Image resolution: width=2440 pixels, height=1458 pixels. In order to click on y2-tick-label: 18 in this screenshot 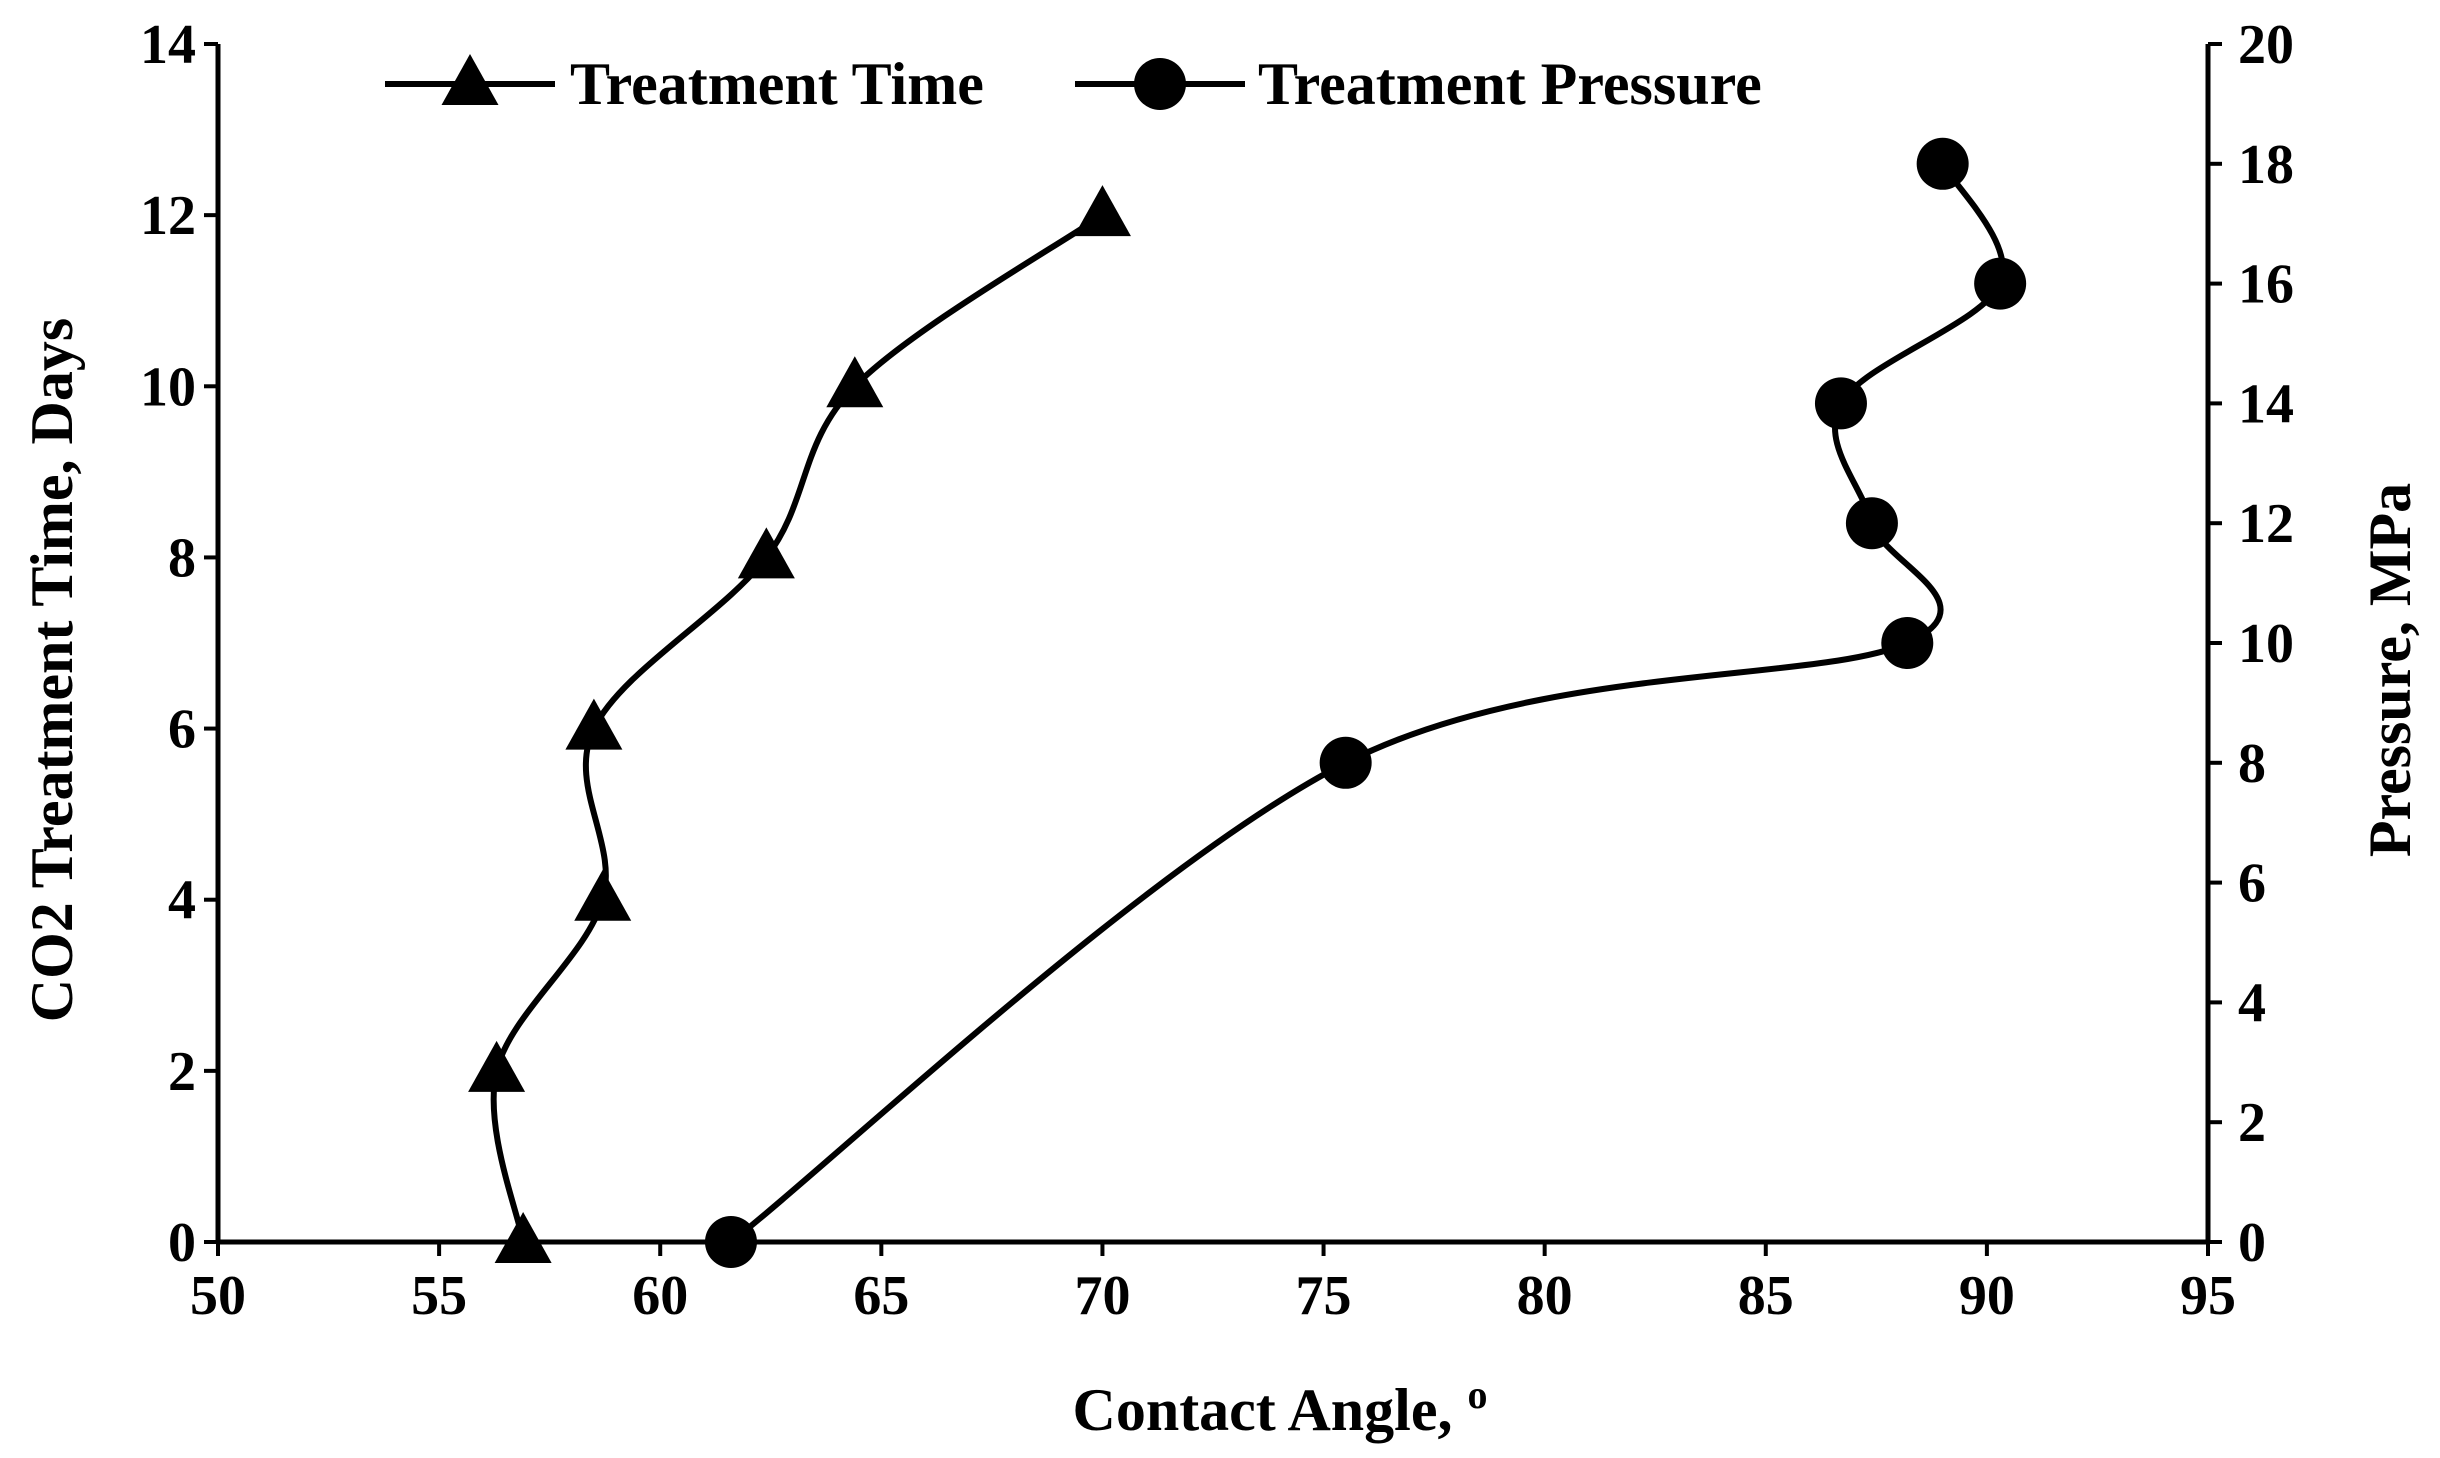, I will do `click(2266, 165)`.